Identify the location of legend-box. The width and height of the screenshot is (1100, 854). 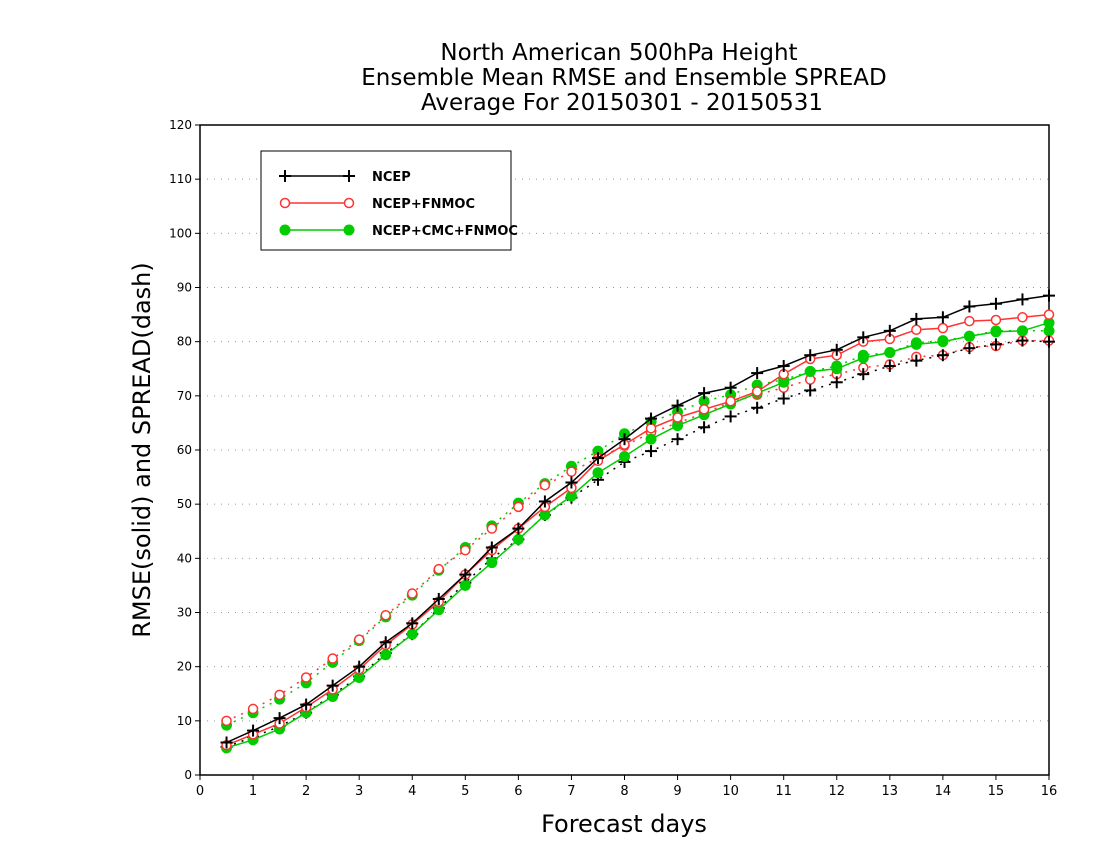
(386, 200).